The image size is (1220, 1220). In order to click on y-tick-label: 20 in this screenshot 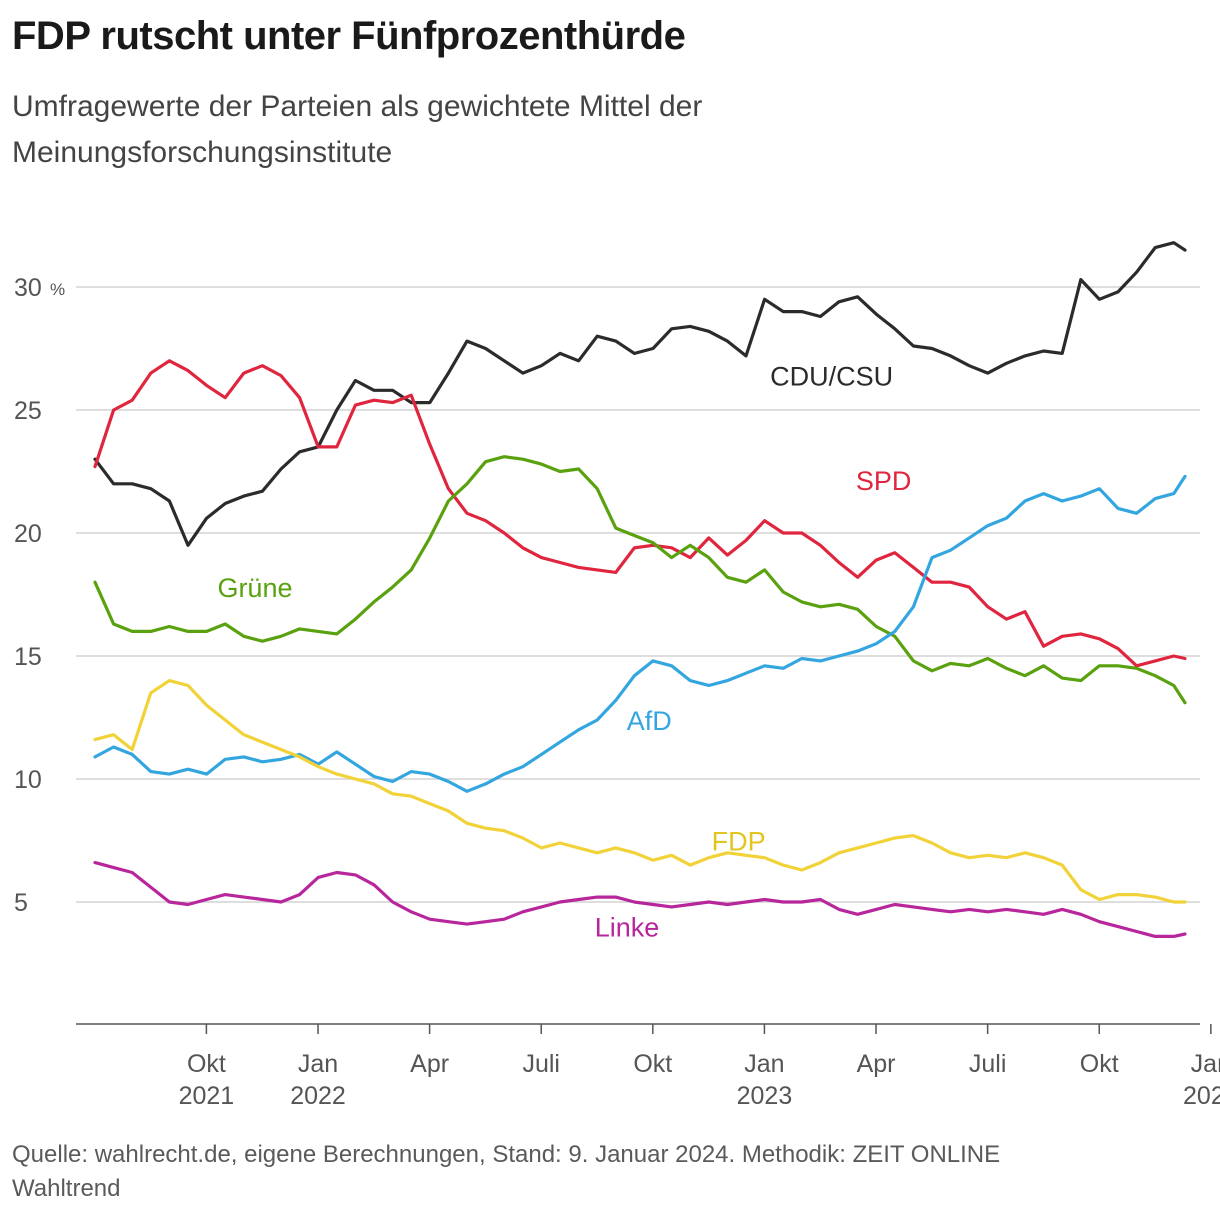, I will do `click(28, 534)`.